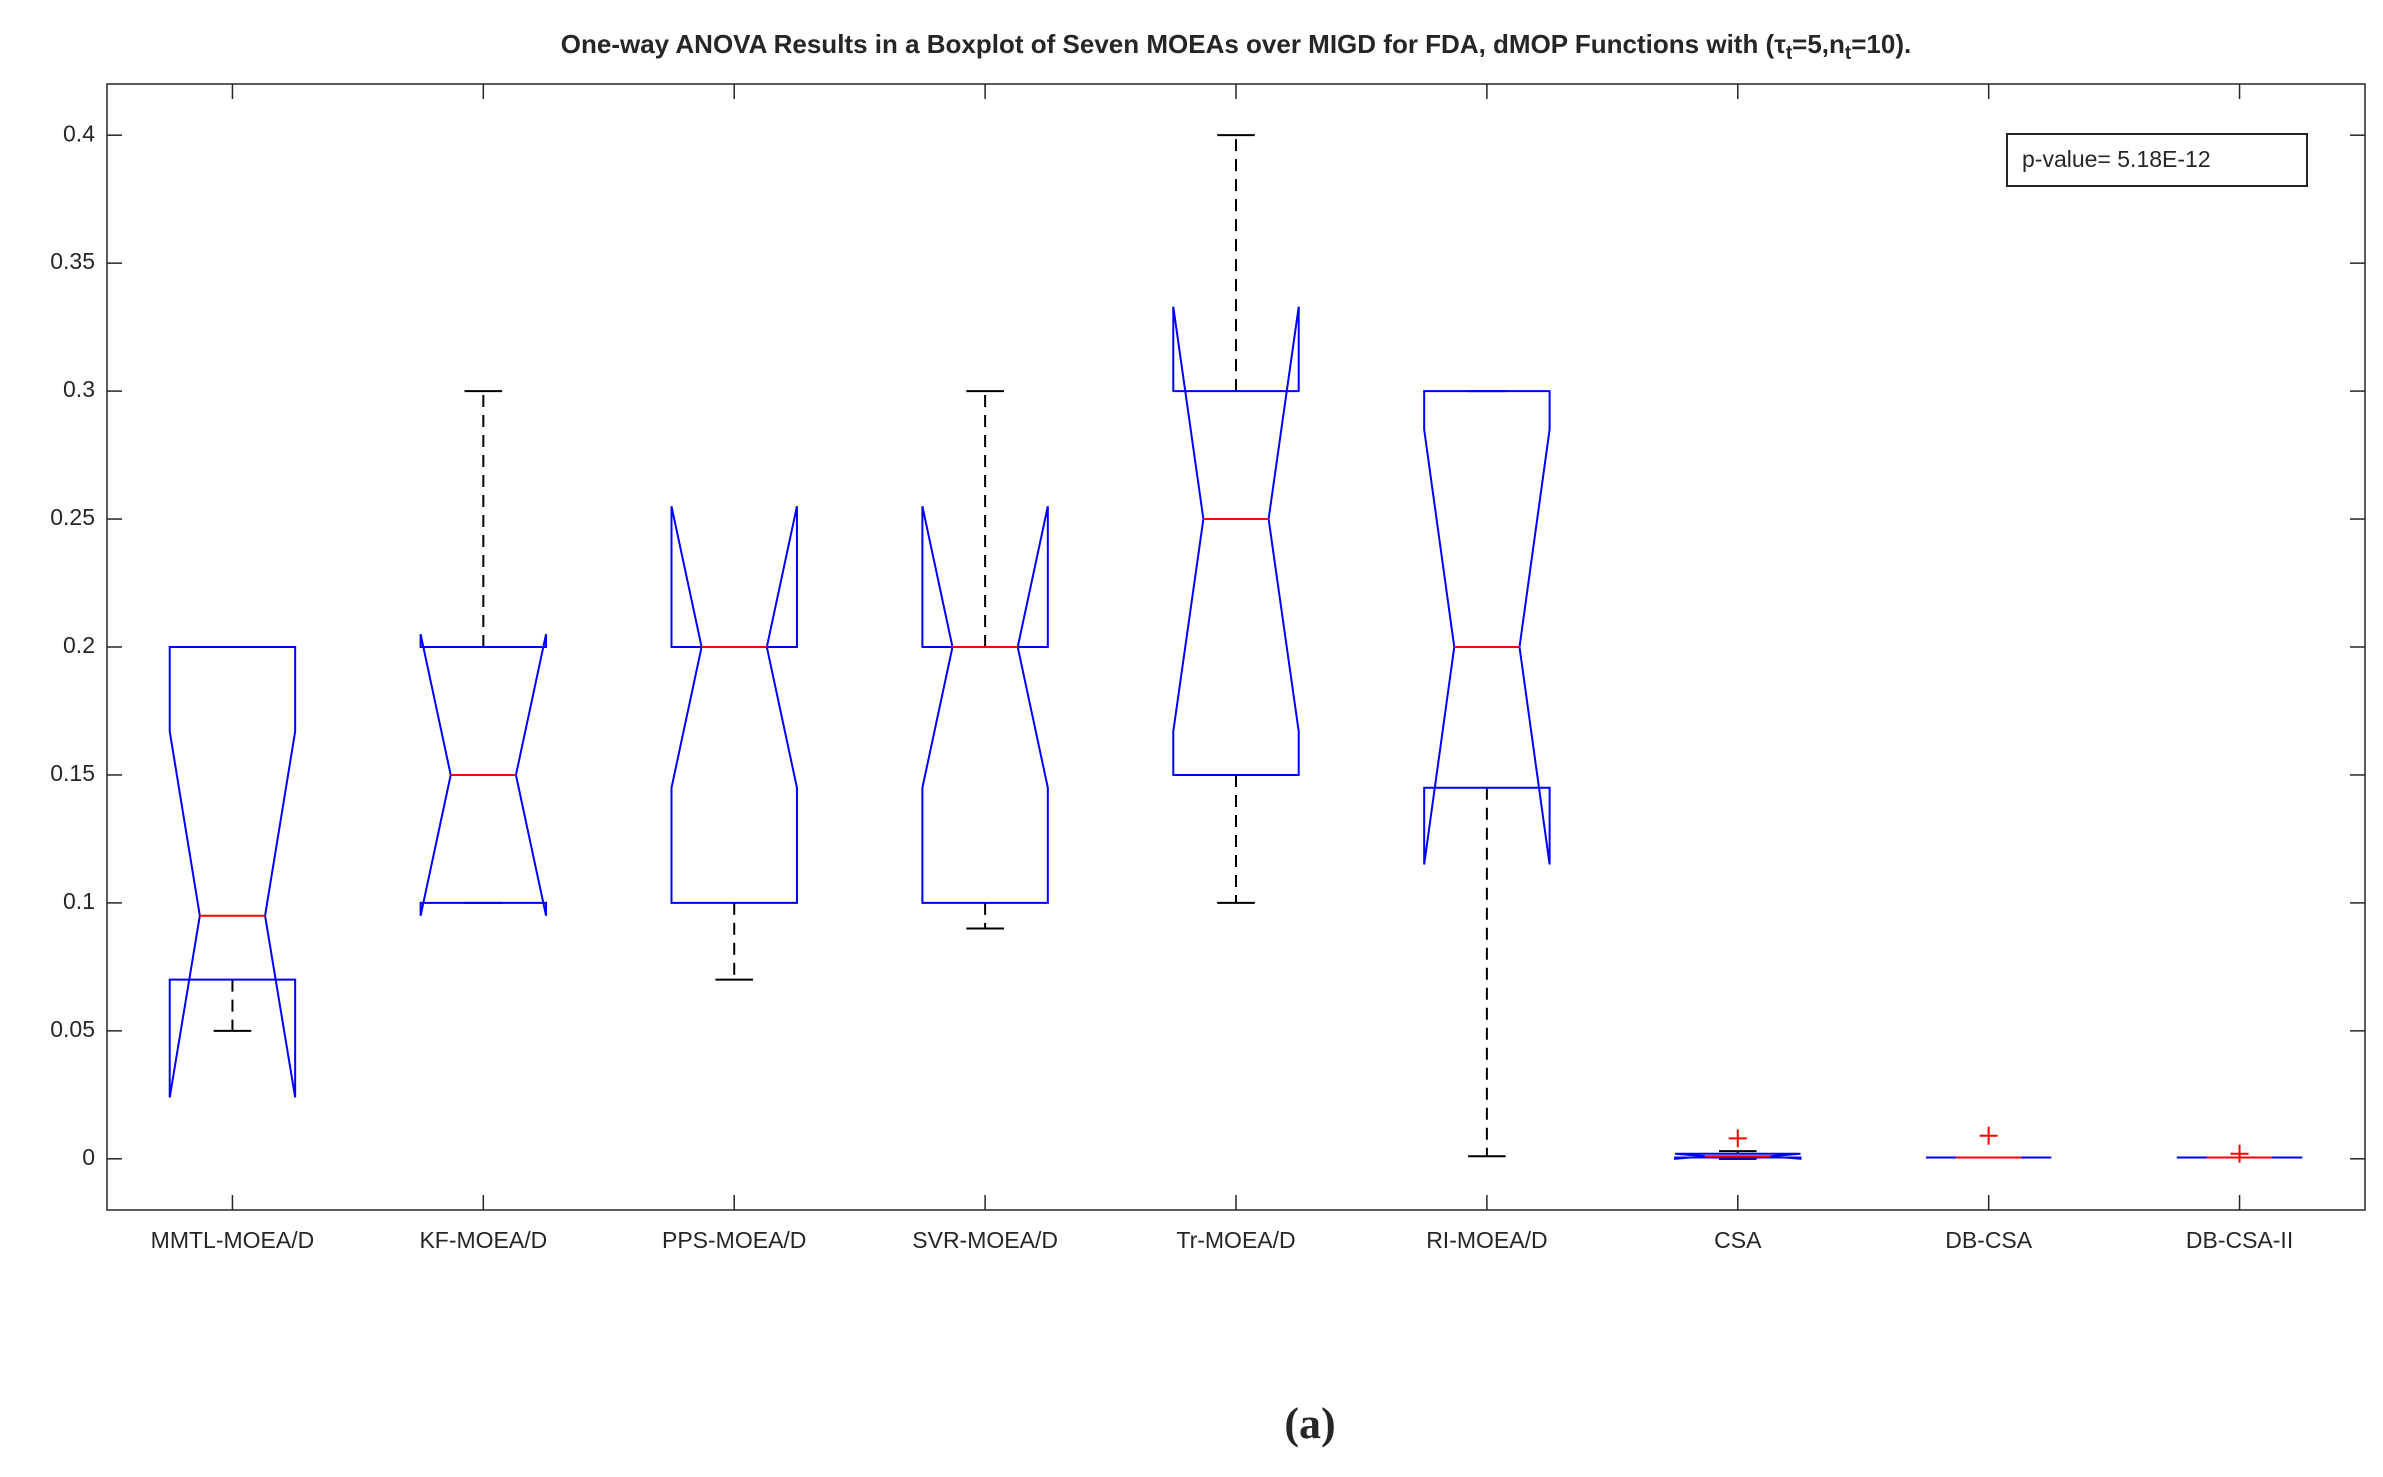  What do you see at coordinates (1989, 1240) in the screenshot?
I see `x-tick-label: DB-CSA` at bounding box center [1989, 1240].